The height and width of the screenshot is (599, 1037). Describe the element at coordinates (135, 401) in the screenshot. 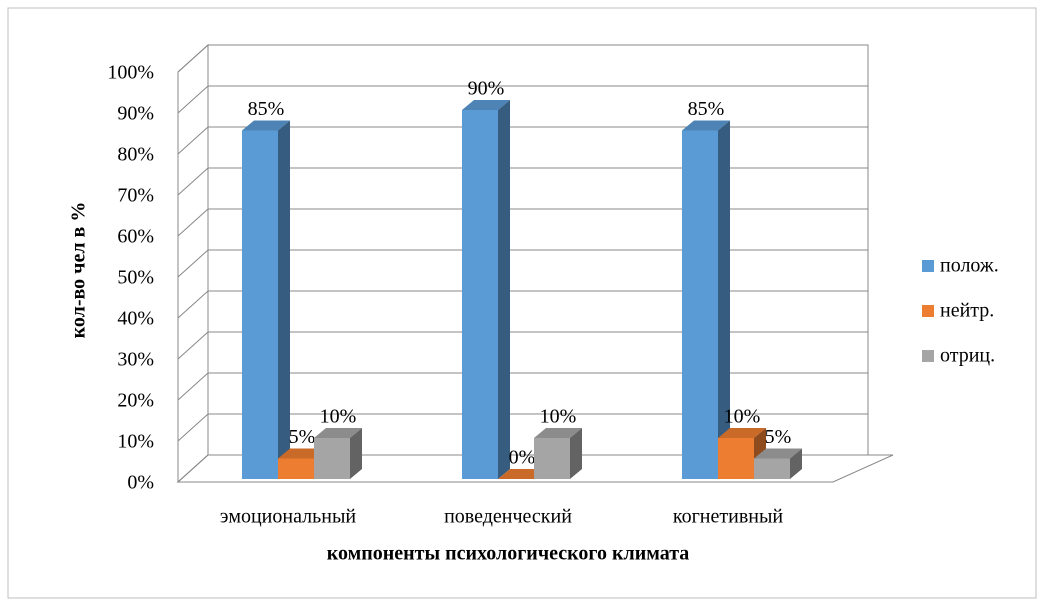

I see `y-tick-label: 20%` at that location.